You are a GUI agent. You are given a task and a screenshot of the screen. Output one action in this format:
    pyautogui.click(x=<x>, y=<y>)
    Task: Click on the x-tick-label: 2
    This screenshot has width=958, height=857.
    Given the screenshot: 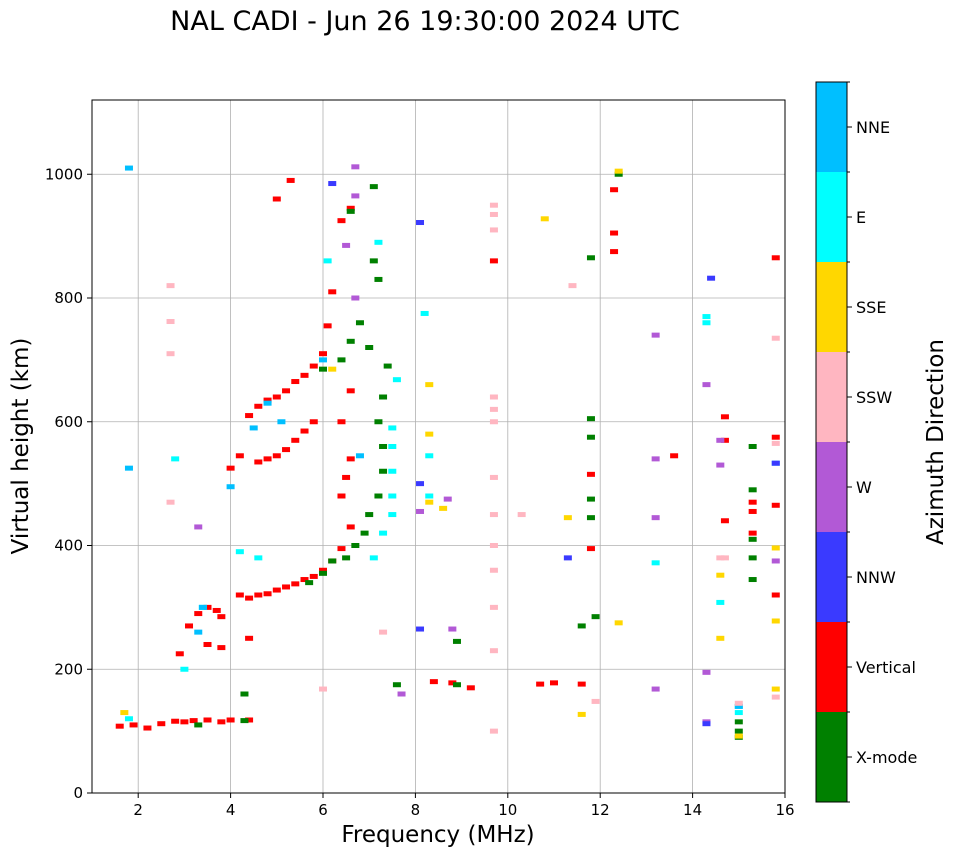 What is the action you would take?
    pyautogui.click(x=138, y=810)
    